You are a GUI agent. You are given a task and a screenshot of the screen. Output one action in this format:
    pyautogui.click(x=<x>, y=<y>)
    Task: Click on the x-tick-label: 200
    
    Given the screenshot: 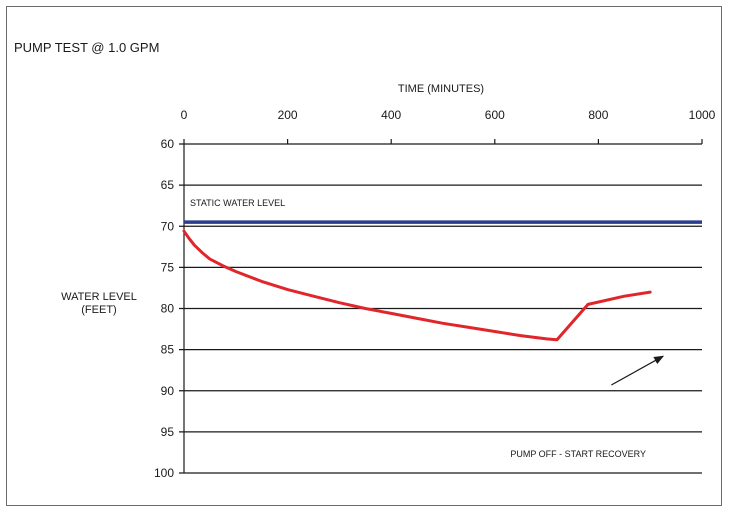 What is the action you would take?
    pyautogui.click(x=288, y=115)
    